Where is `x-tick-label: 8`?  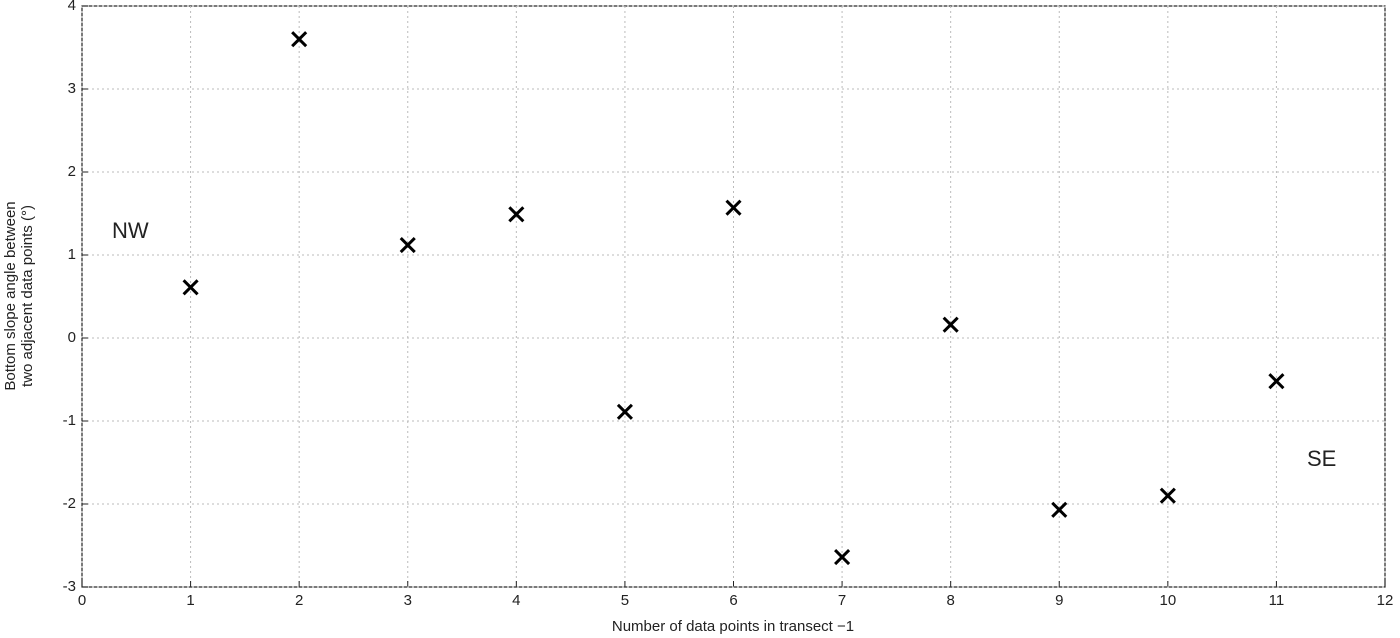 x-tick-label: 8 is located at coordinates (950, 600).